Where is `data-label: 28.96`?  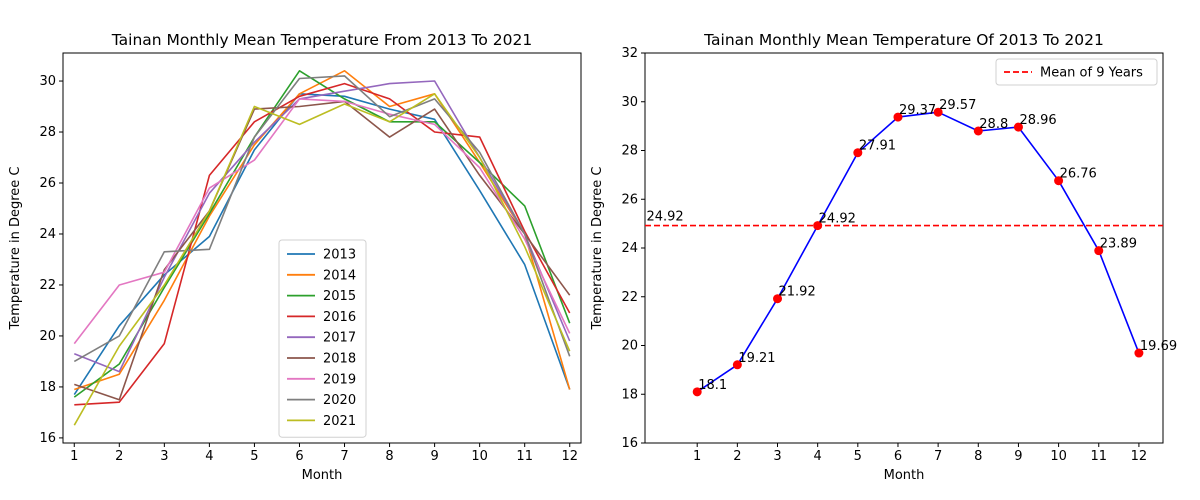
data-label: 28.96 is located at coordinates (1037, 120).